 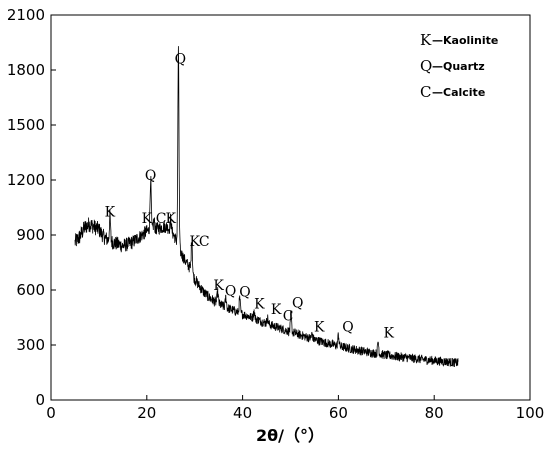 I want to click on y-tick-label: 2100, so click(x=26, y=15).